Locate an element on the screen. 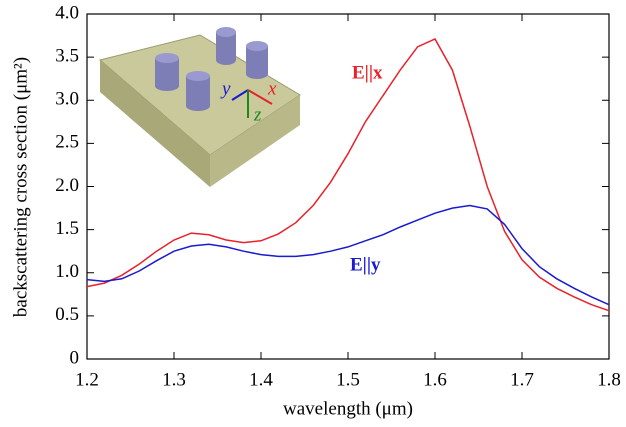 This screenshot has height=427, width=626. y-tick-label: 1.5 is located at coordinates (67, 228).